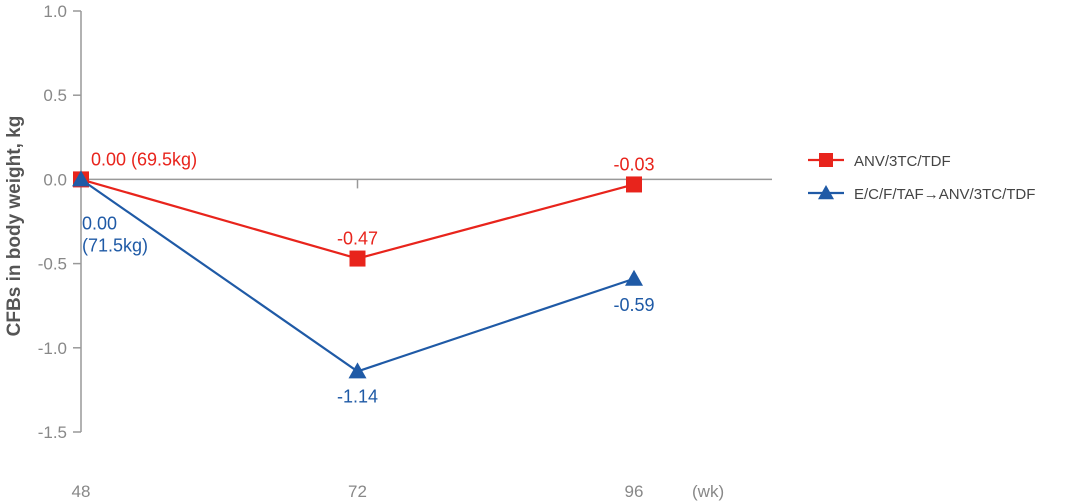 This screenshot has height=504, width=1080. What do you see at coordinates (708, 491) in the screenshot?
I see `x-axis-unit: (wk)` at bounding box center [708, 491].